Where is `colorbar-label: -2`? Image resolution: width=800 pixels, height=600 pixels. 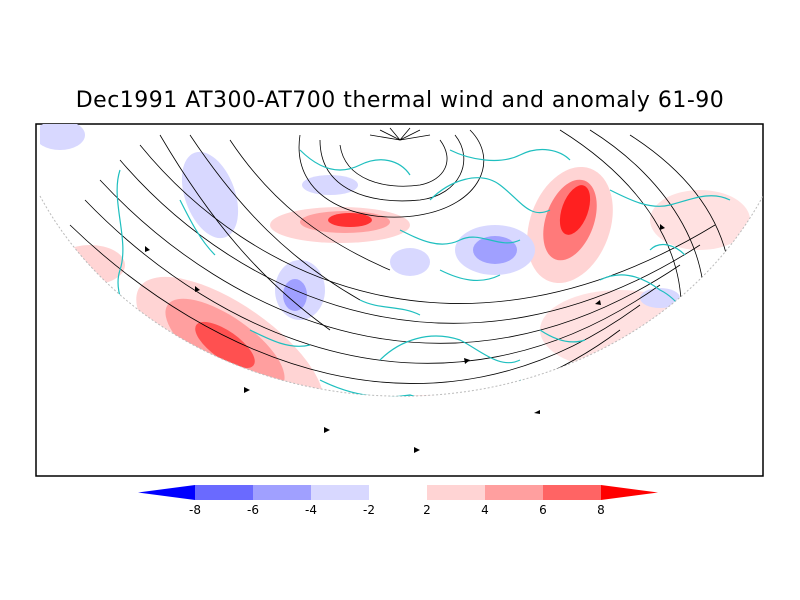 colorbar-label: -2 is located at coordinates (369, 510).